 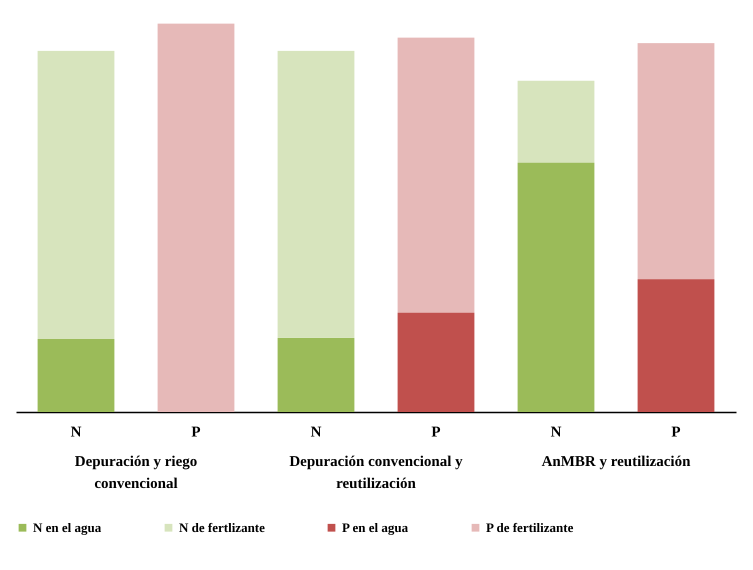 What do you see at coordinates (617, 462) in the screenshot?
I see `text: AnMBR y reutilización` at bounding box center [617, 462].